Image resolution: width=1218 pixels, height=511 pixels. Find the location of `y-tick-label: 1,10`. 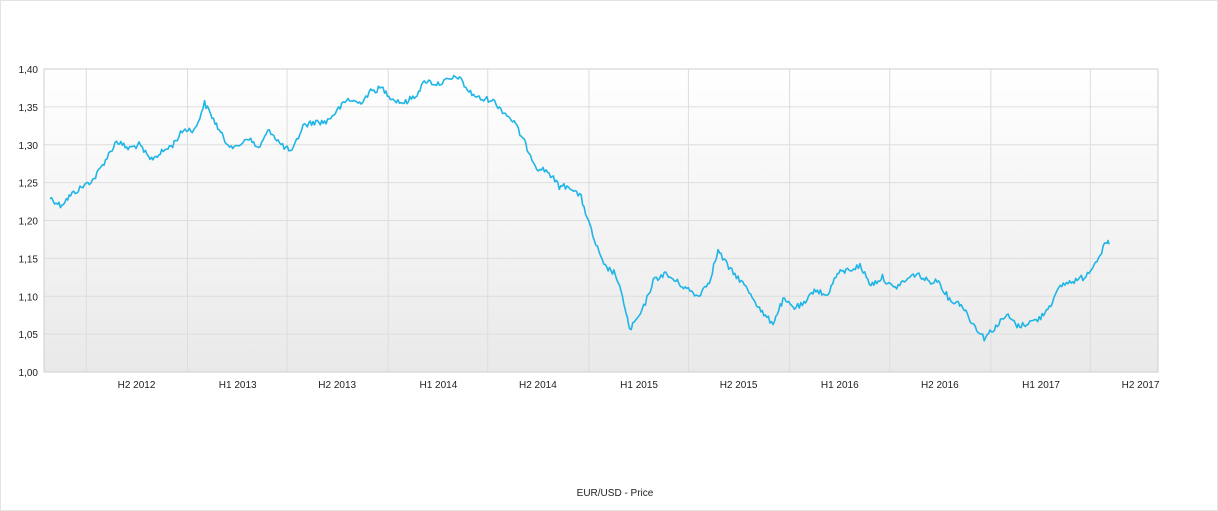

y-tick-label: 1,10 is located at coordinates (29, 297).